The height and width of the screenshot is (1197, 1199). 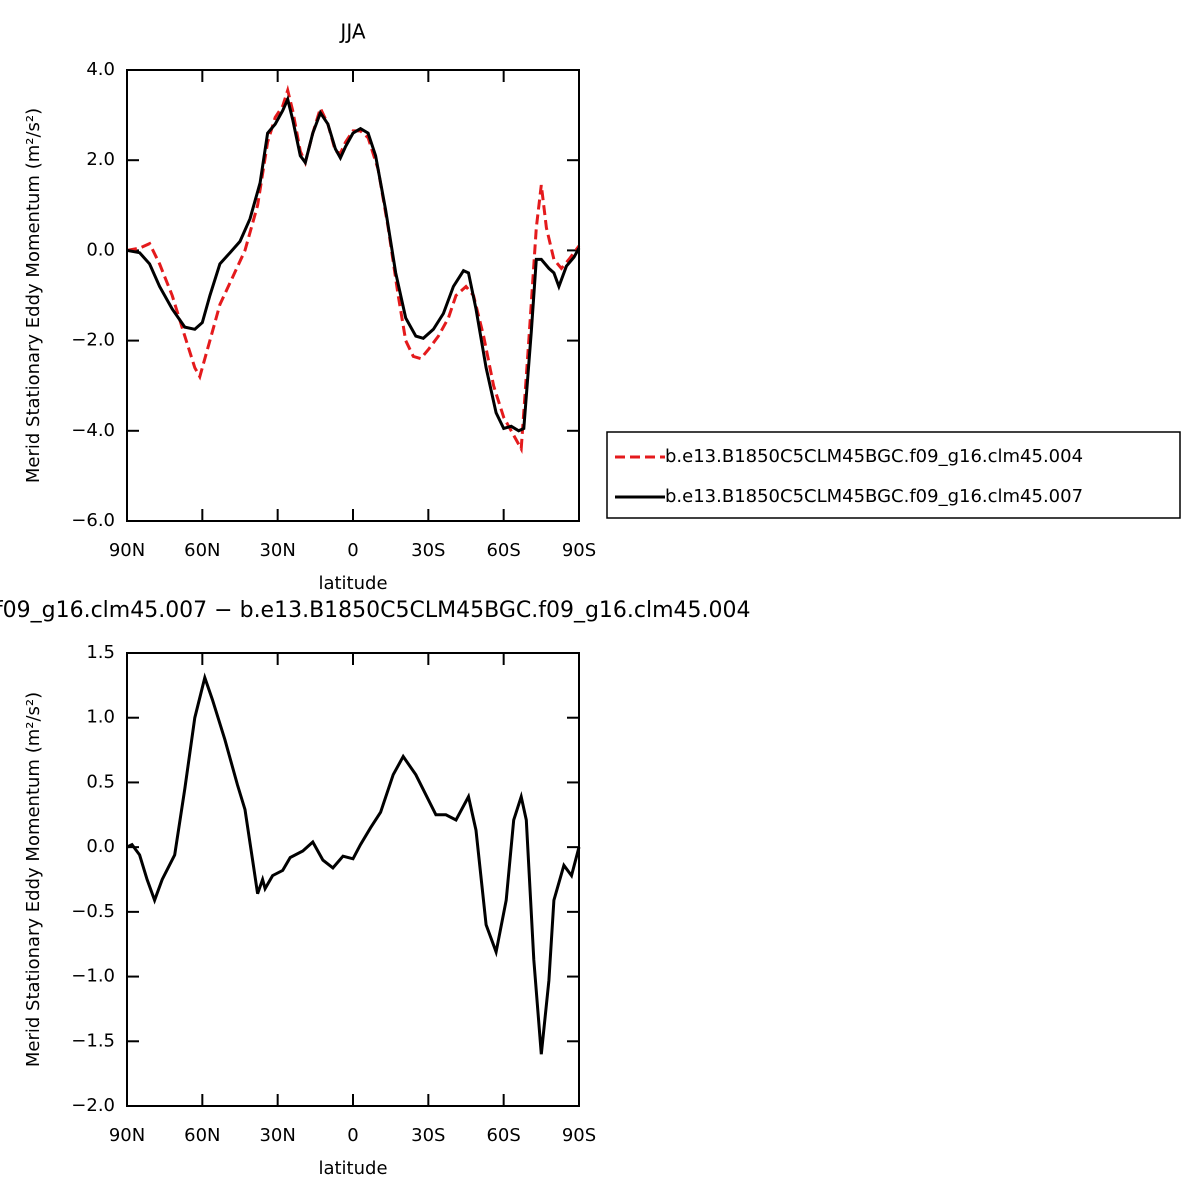 What do you see at coordinates (100, 159) in the screenshot?
I see `y-tick-label: 2.0` at bounding box center [100, 159].